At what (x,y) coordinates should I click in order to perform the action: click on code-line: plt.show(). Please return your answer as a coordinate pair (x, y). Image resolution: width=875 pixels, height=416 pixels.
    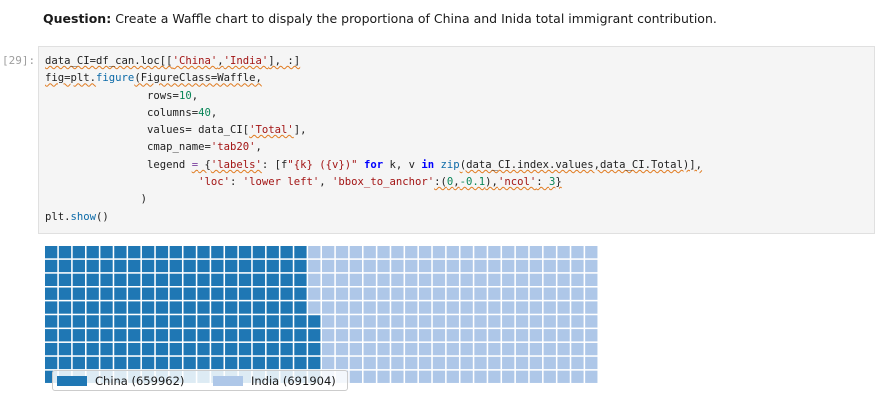
    Looking at the image, I should click on (373, 217).